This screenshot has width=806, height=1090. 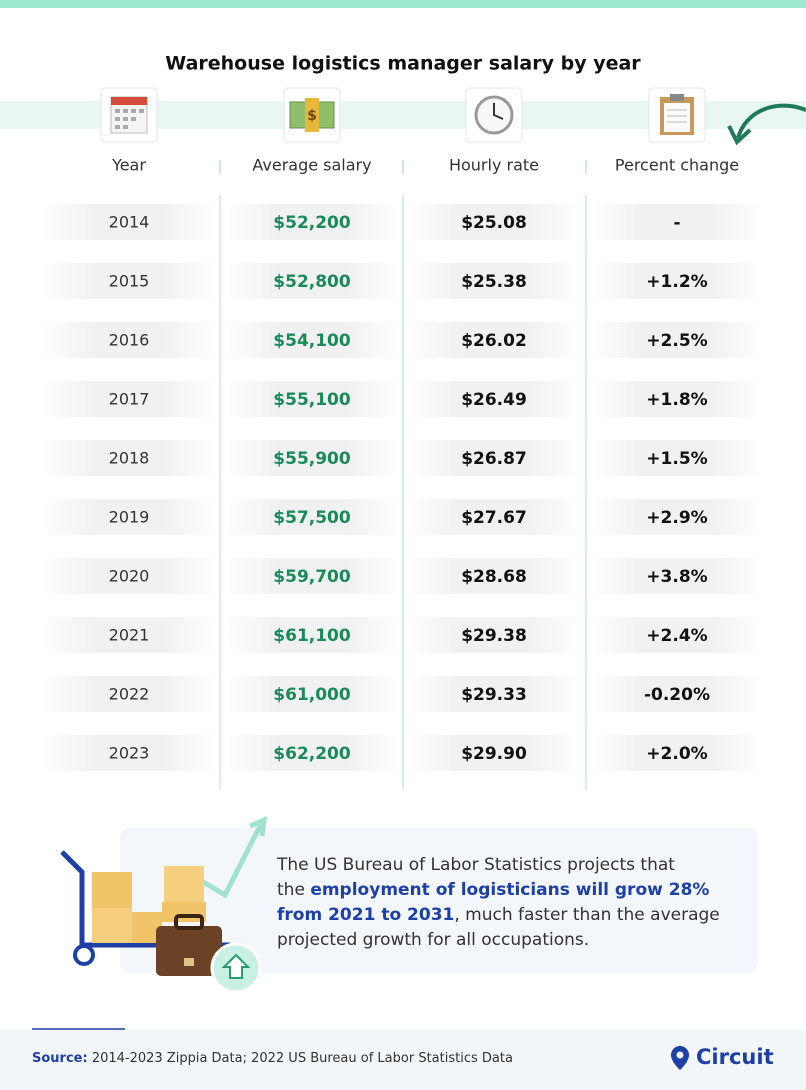 I want to click on hourly-rate: $26.87, so click(x=494, y=459).